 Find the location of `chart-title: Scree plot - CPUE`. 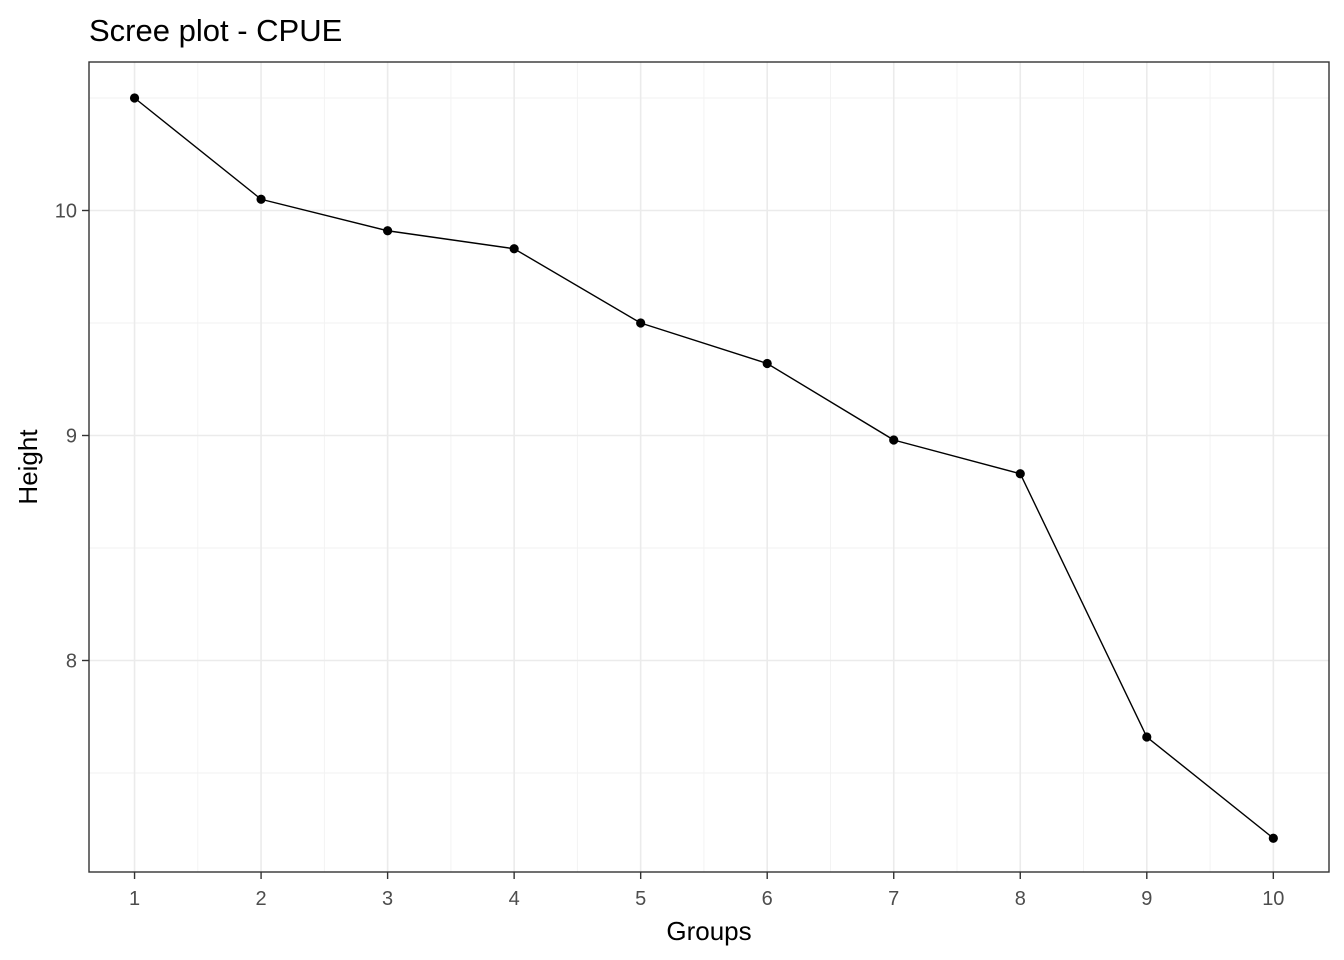

chart-title: Scree plot - CPUE is located at coordinates (215, 30).